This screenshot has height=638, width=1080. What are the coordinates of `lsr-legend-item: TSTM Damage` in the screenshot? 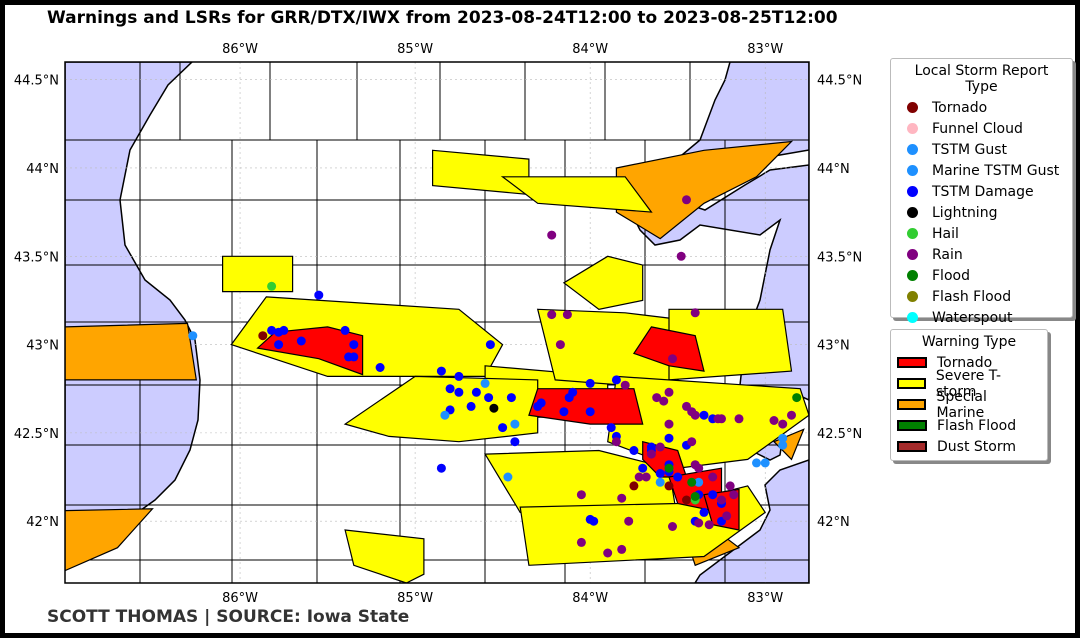 It's located at (981, 191).